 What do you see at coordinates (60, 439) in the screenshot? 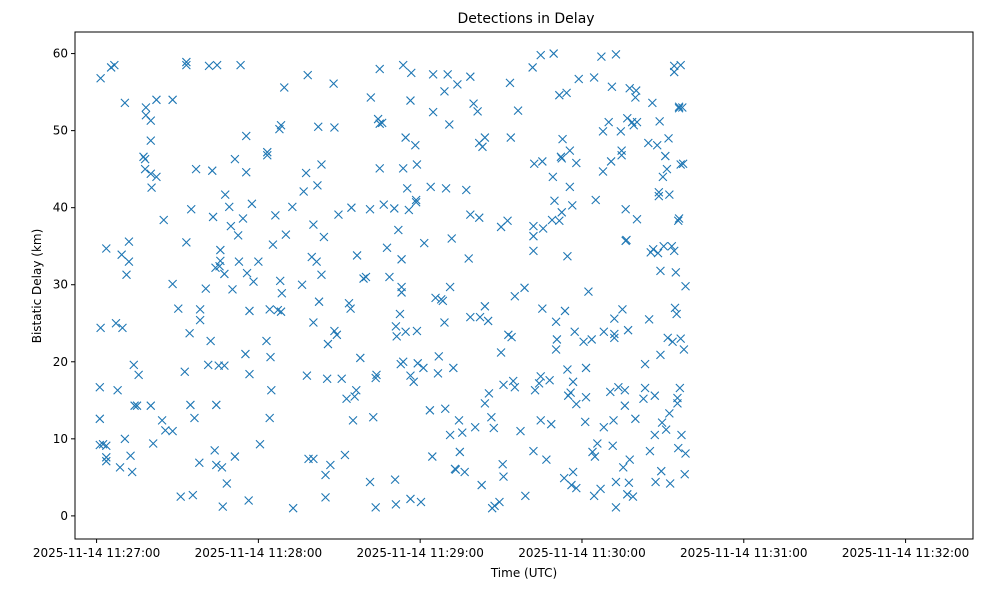
I see `y-tick-label: 10` at bounding box center [60, 439].